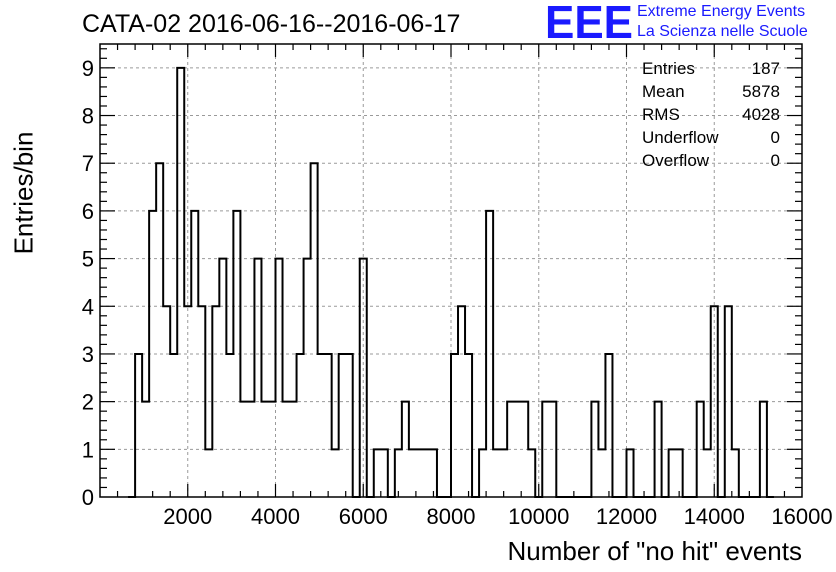 The image size is (836, 572). What do you see at coordinates (271, 24) in the screenshot?
I see `chart-title: CATA-02 2016-06-16--2016-06-17` at bounding box center [271, 24].